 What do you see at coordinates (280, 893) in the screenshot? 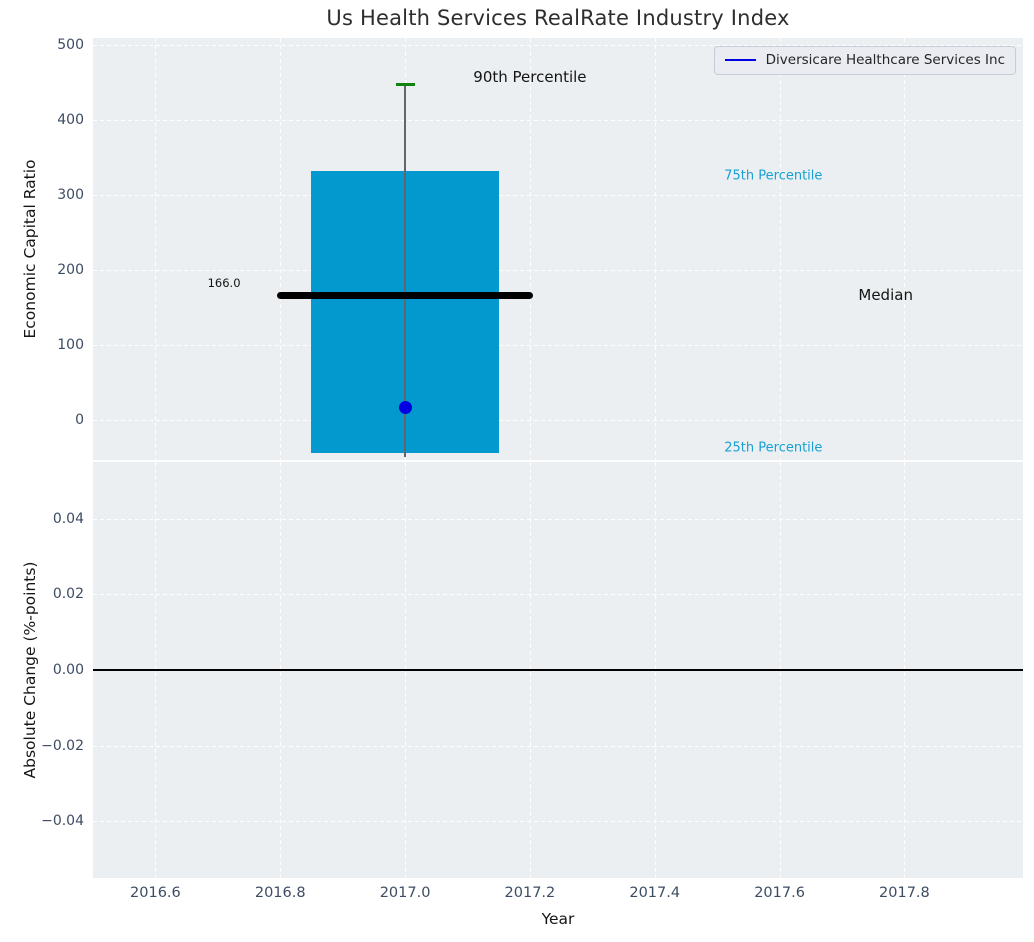
I see `xtick-label: 2016.8` at bounding box center [280, 893].